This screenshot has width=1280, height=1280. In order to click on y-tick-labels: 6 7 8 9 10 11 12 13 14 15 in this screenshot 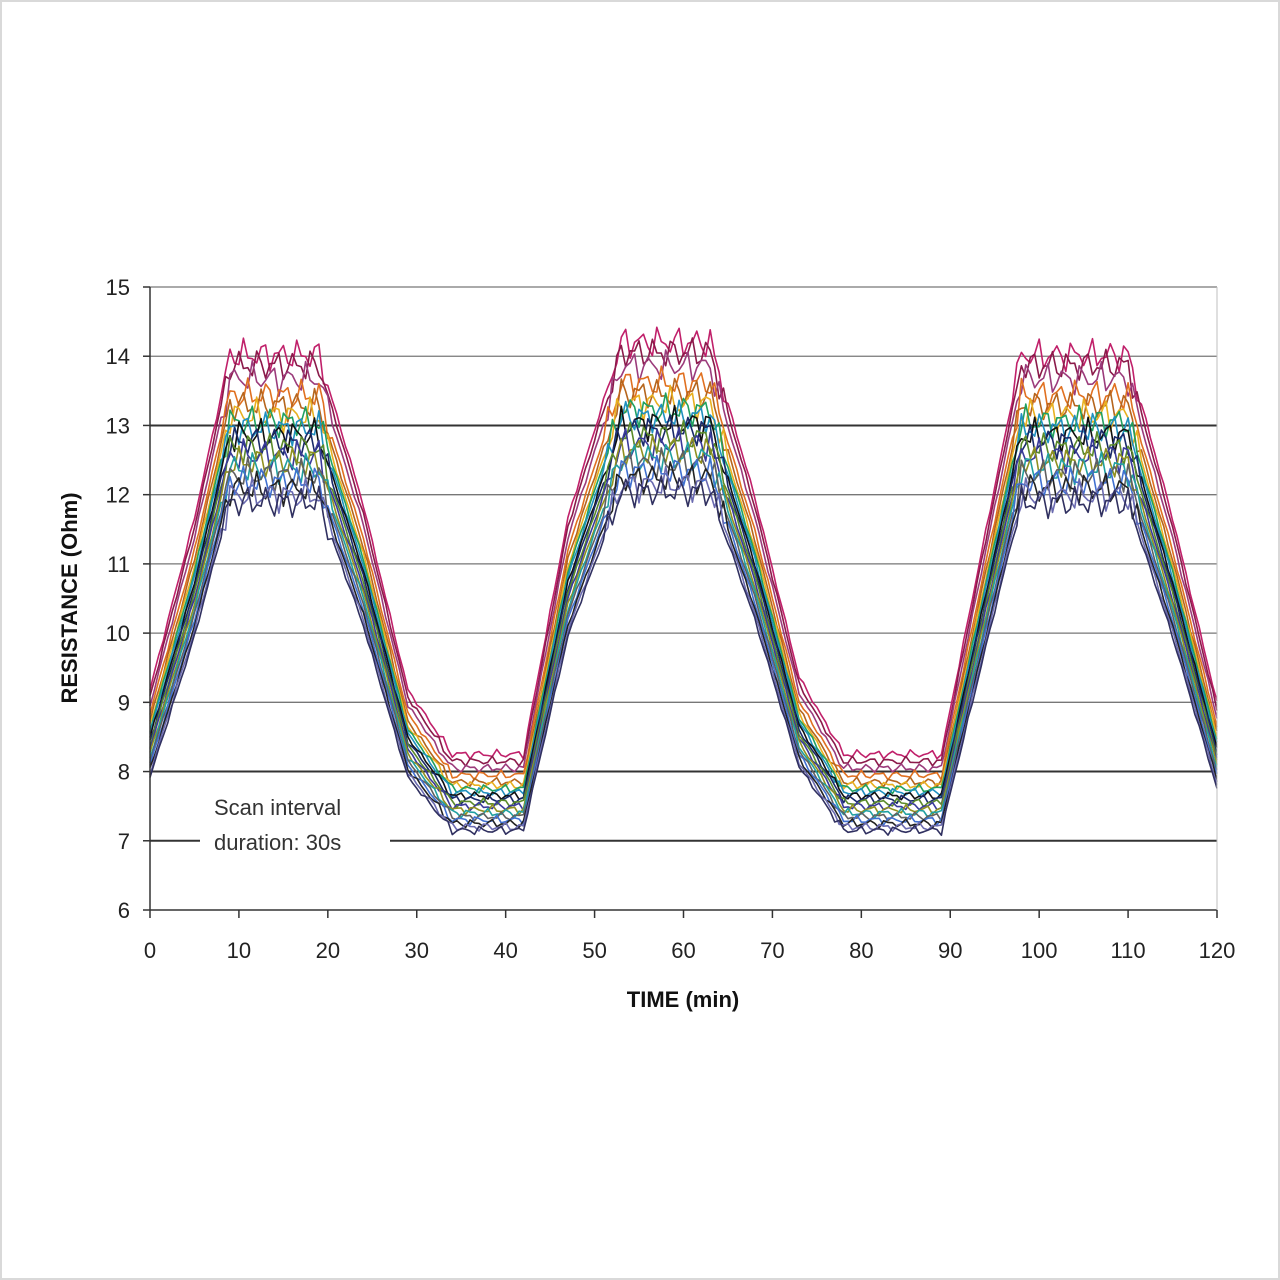, I will do `click(118, 599)`.